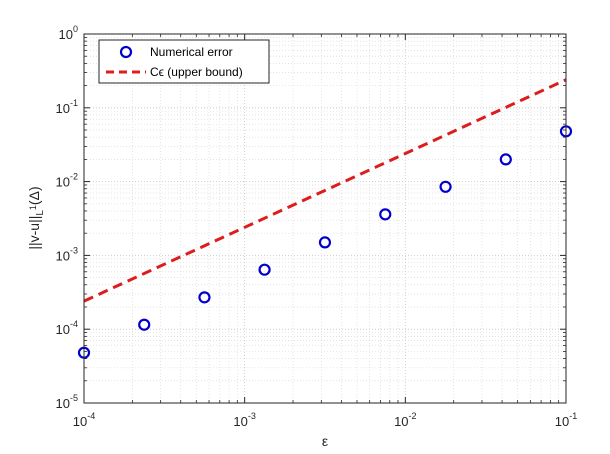 The image size is (610, 454). I want to click on y-tick-label-4: 10⁻¹, so click(67, 107).